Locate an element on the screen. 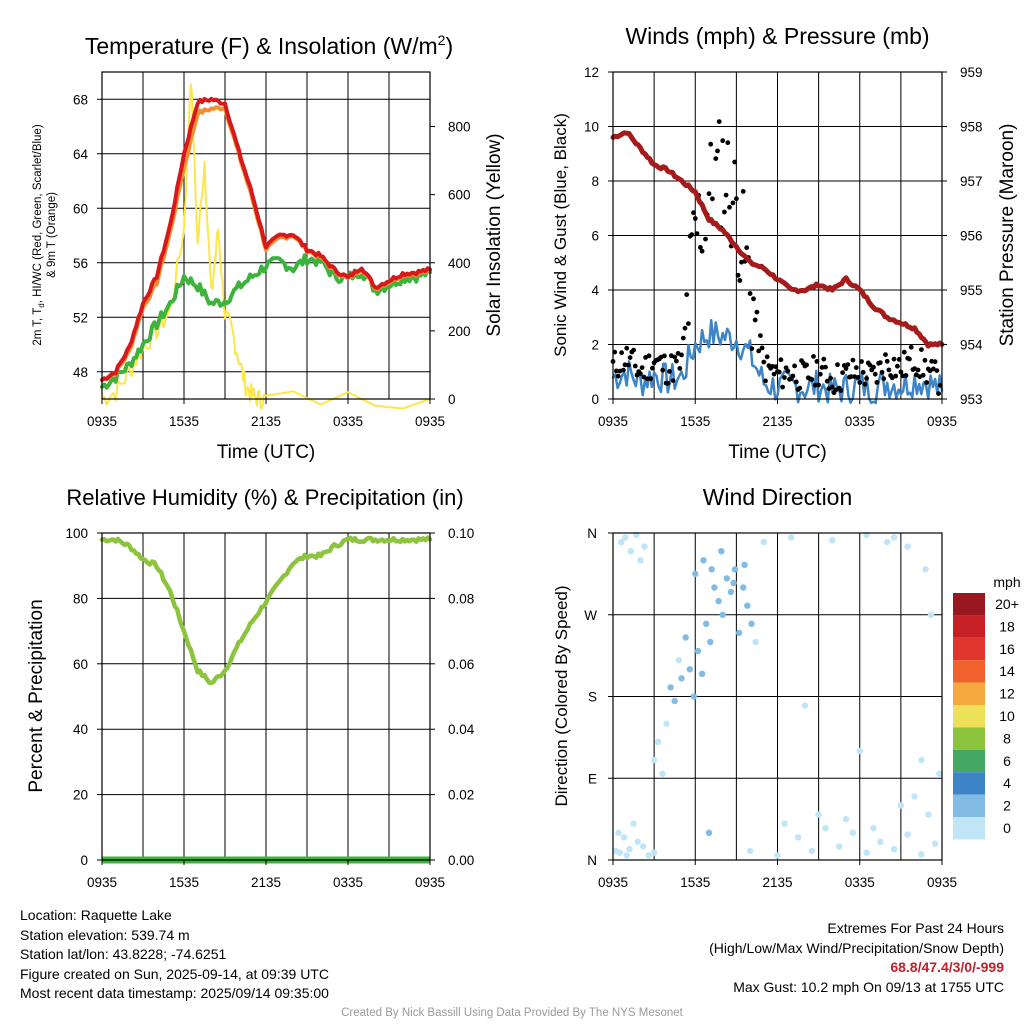 The height and width of the screenshot is (1024, 1024). temp-title-text: Temperature (F) & Insolation (W/m is located at coordinates (261, 46).